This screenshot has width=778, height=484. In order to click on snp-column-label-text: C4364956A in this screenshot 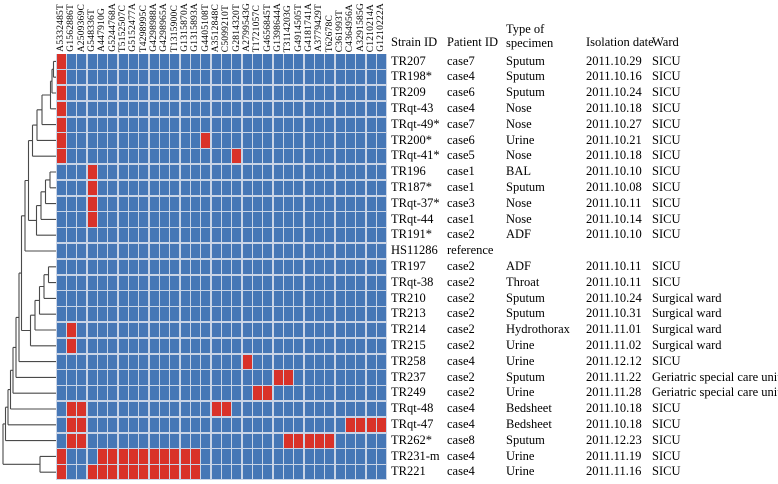, I will do `click(350, 27)`.